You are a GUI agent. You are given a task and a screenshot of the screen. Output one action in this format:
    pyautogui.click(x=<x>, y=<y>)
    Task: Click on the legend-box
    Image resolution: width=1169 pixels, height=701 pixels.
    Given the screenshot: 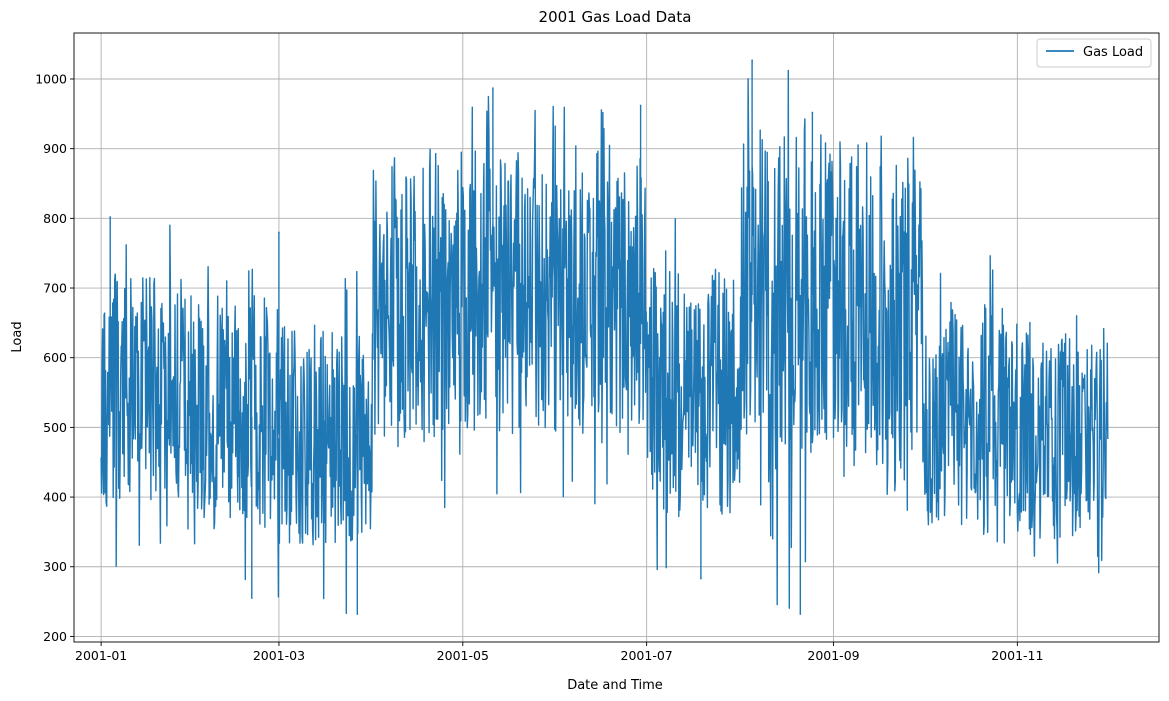 What is the action you would take?
    pyautogui.click(x=1094, y=53)
    